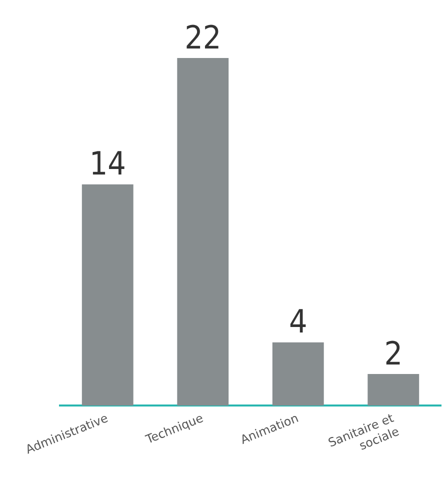 This screenshot has width=448, height=477. Describe the element at coordinates (203, 37) in the screenshot. I see `data-label: 22` at that location.